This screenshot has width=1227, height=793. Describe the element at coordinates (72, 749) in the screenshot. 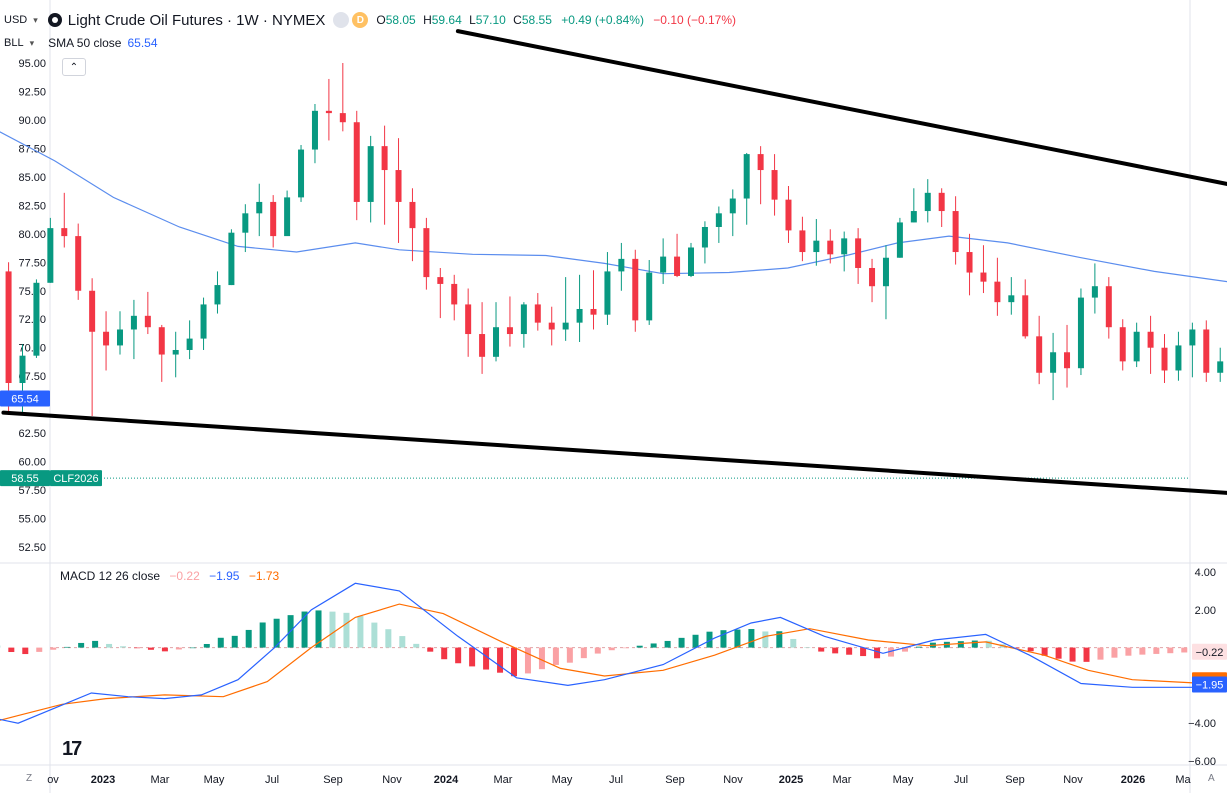

I see `tradingview-logo-icon: 17` at that location.